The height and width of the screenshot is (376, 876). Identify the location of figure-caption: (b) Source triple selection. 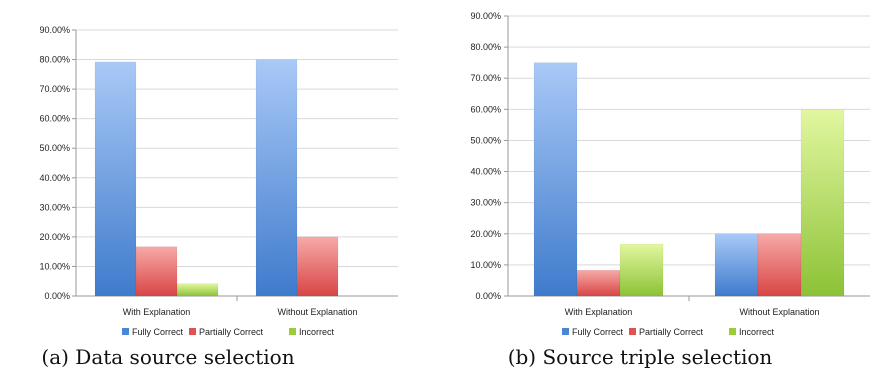
(640, 357).